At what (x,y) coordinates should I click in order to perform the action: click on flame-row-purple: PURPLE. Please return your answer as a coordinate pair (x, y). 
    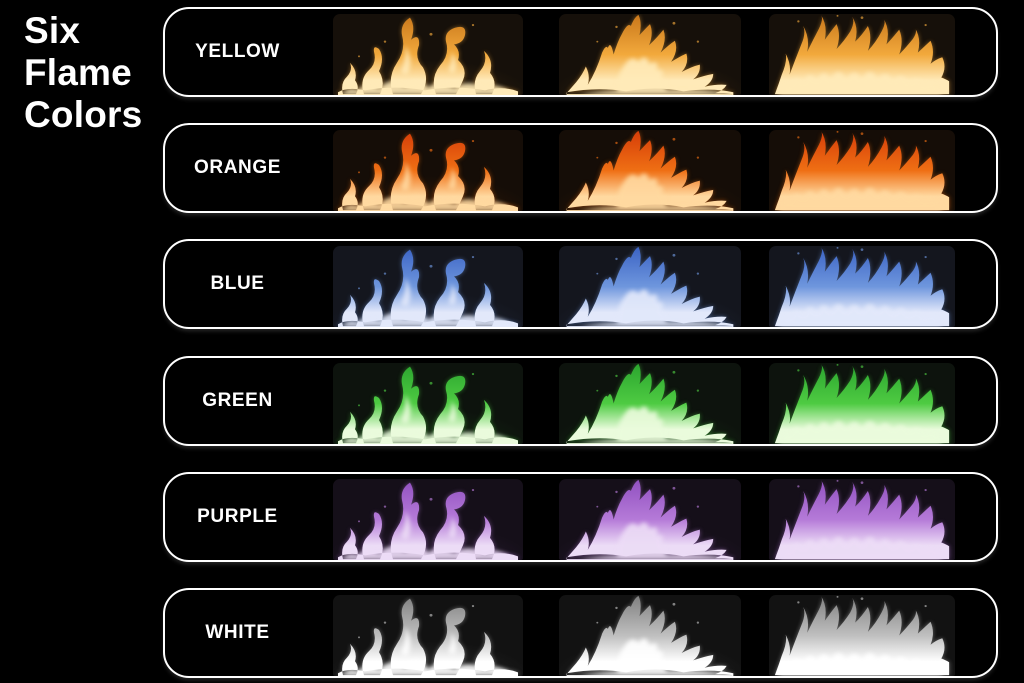
    Looking at the image, I should click on (580, 516).